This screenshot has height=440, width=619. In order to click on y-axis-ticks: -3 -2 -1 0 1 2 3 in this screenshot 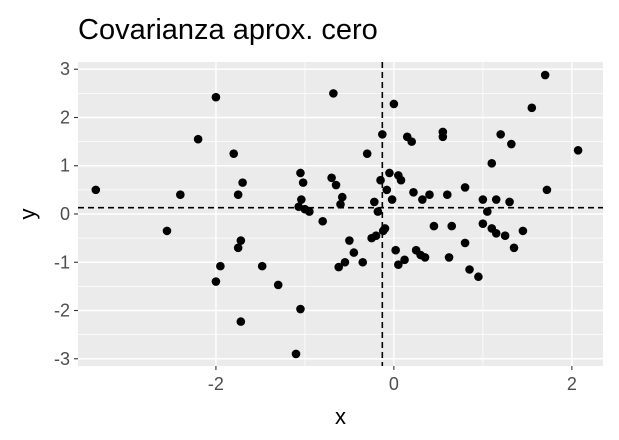, I will do `click(66, 214)`.